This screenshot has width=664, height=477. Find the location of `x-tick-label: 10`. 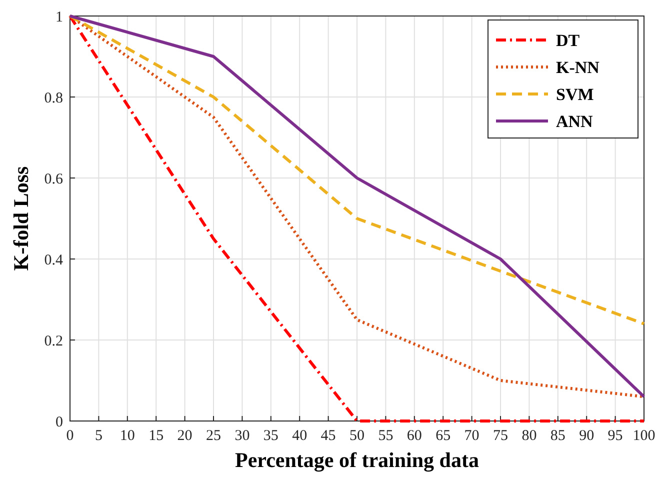

x-tick-label: 10 is located at coordinates (127, 436).